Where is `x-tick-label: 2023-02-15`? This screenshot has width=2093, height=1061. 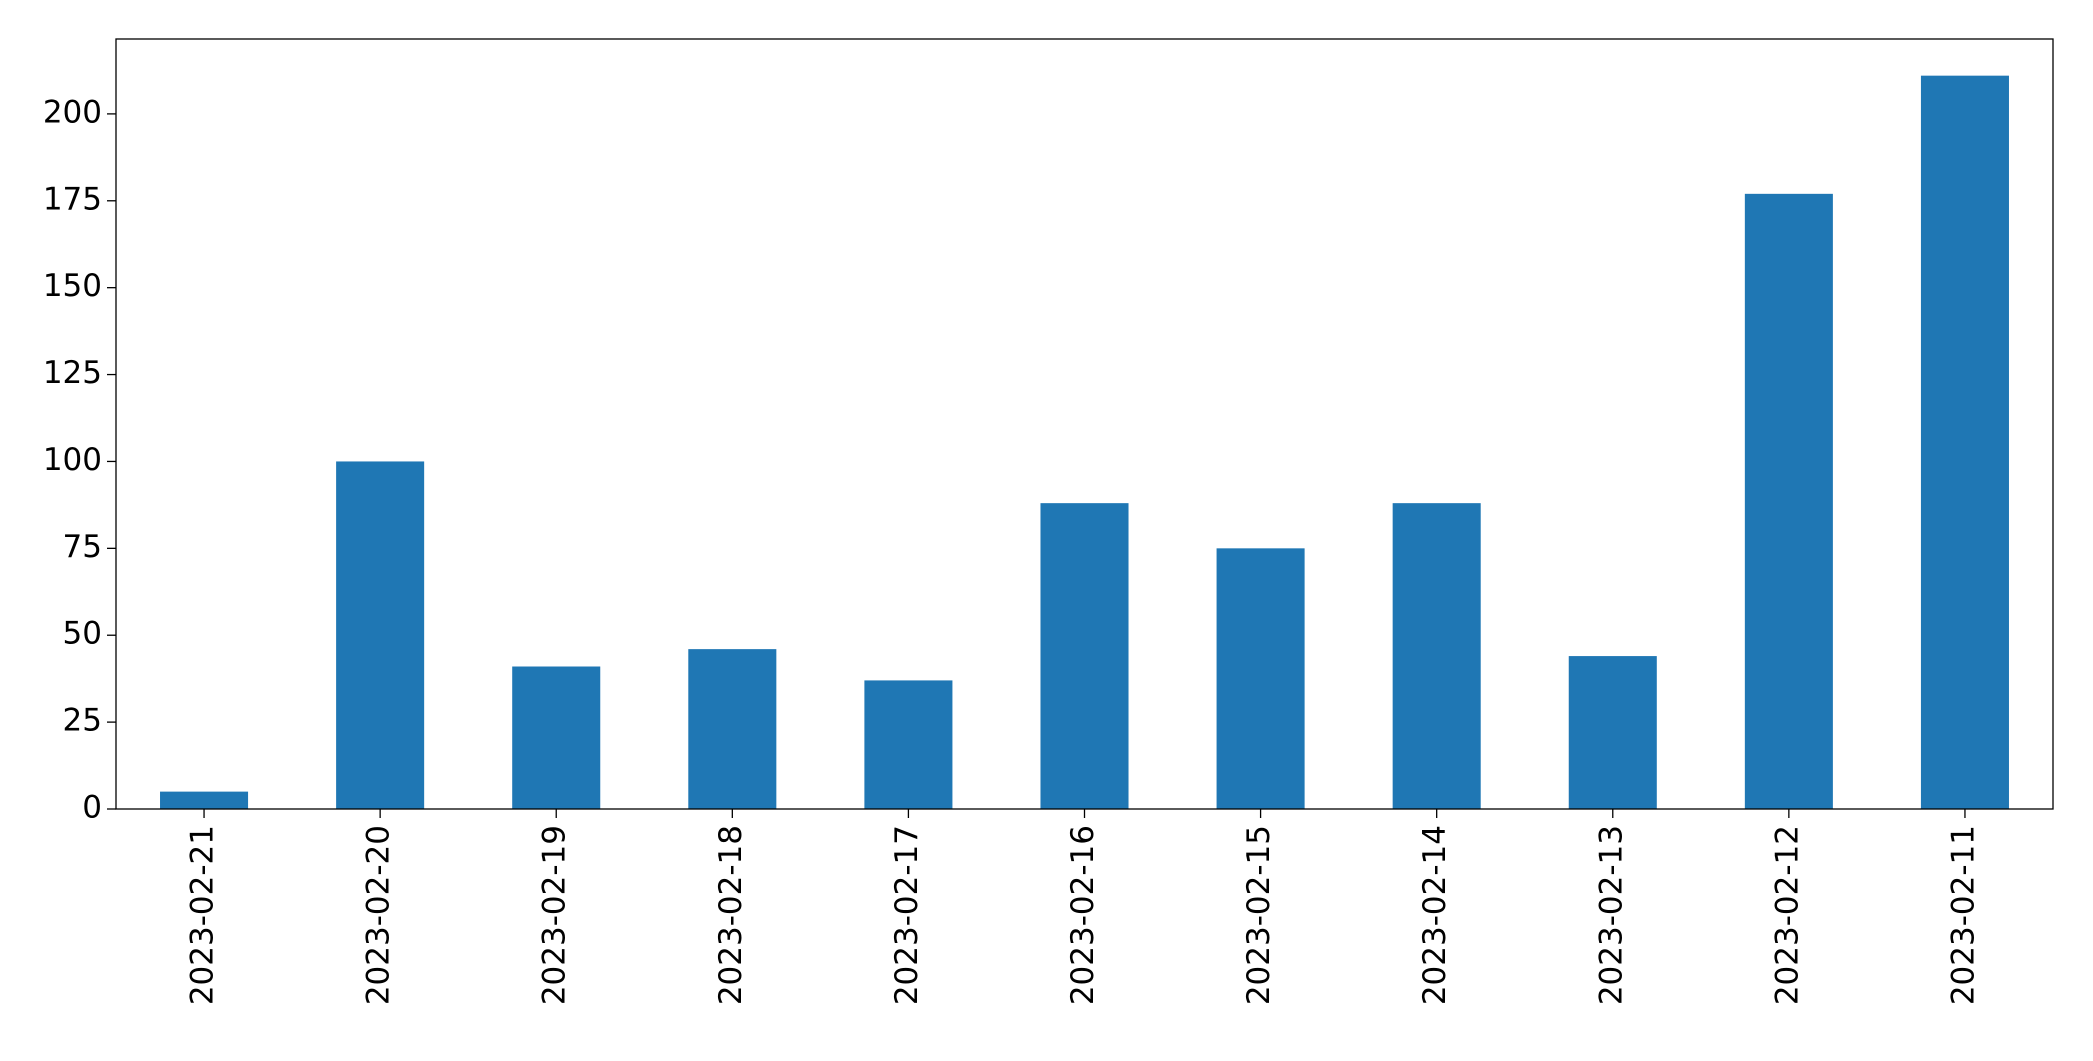 x-tick-label: 2023-02-15 is located at coordinates (1259, 915).